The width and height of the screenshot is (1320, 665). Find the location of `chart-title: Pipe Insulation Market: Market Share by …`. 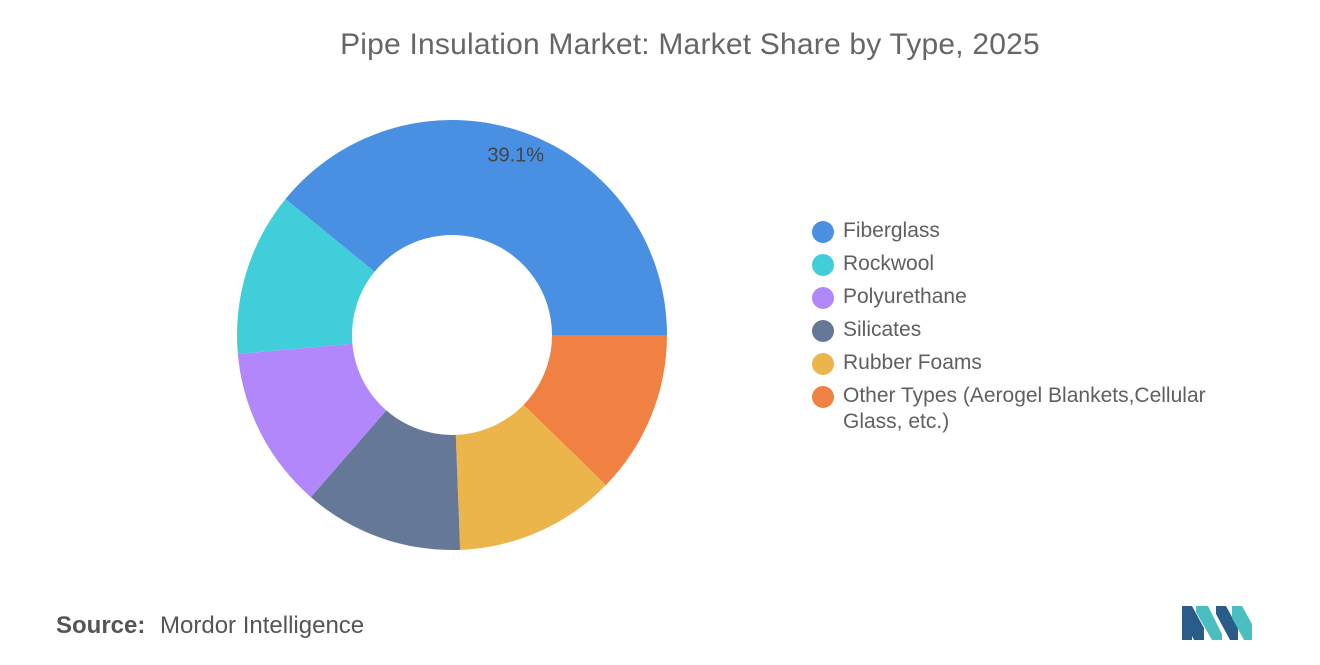

chart-title: Pipe Insulation Market: Market Share by … is located at coordinates (690, 44).